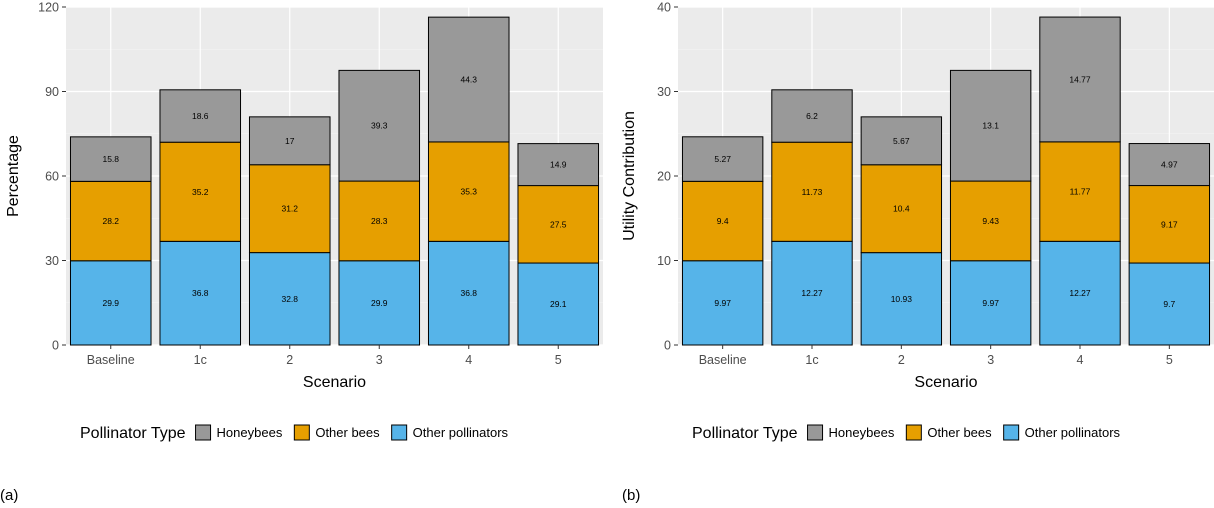 The height and width of the screenshot is (508, 1214). I want to click on data-label: 10.93, so click(902, 299).